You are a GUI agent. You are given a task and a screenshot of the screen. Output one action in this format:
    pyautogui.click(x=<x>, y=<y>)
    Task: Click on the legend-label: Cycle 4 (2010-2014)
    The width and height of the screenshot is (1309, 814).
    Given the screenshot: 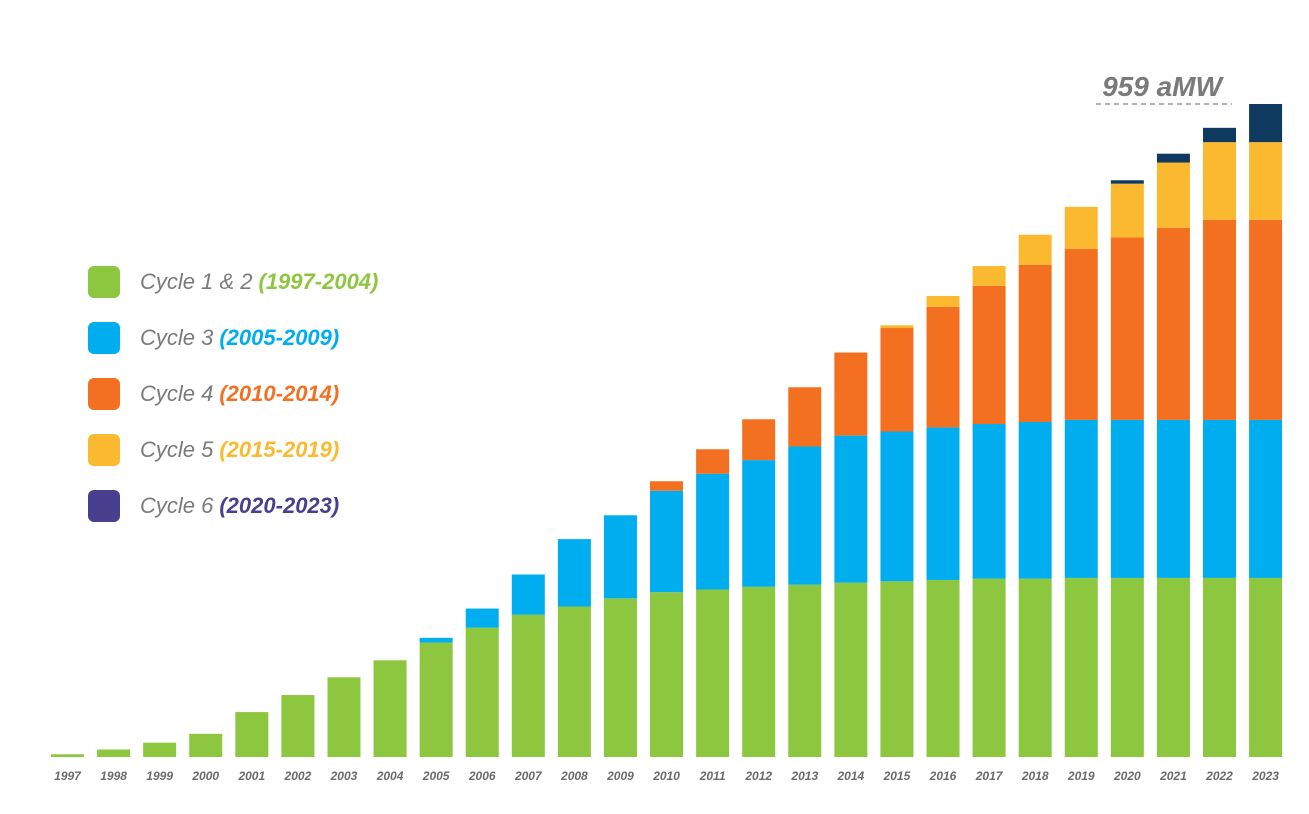 What is the action you would take?
    pyautogui.click(x=239, y=394)
    